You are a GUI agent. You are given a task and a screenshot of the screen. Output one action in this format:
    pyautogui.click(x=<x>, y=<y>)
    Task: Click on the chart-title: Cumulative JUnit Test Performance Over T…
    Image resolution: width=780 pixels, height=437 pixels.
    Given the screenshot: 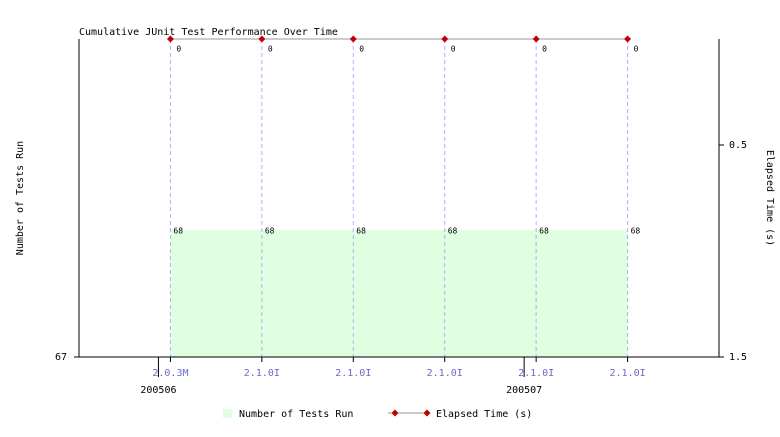 What is the action you would take?
    pyautogui.click(x=208, y=32)
    